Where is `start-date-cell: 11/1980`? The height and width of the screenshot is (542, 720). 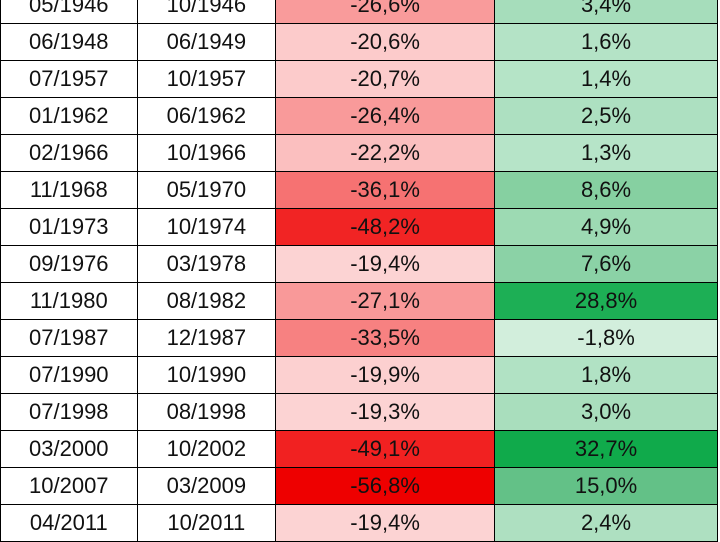 start-date-cell: 11/1980 is located at coordinates (69, 301).